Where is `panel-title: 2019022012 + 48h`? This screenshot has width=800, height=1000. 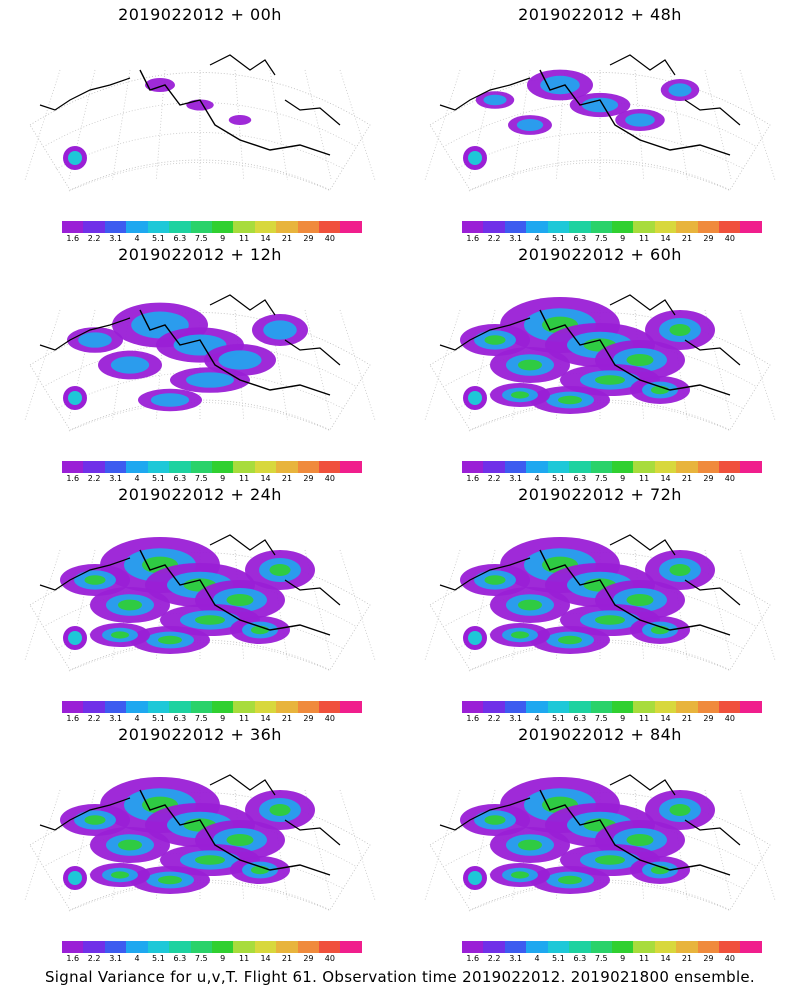 panel-title: 2019022012 + 48h is located at coordinates (600, 14).